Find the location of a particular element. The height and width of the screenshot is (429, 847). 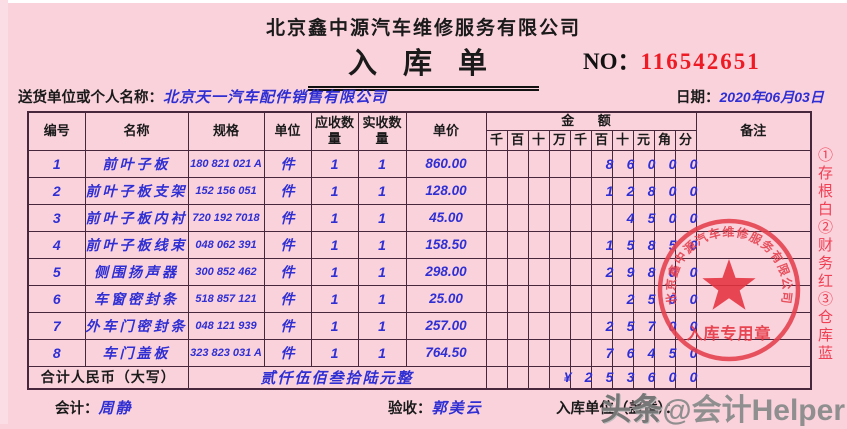

cell-no: 2 is located at coordinates (56, 190).